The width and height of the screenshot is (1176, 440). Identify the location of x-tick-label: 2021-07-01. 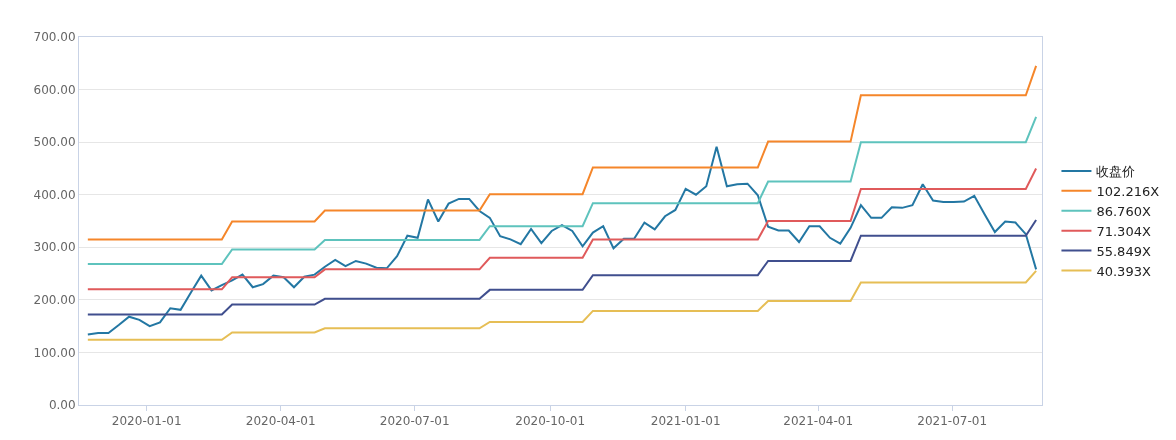
(952, 421).